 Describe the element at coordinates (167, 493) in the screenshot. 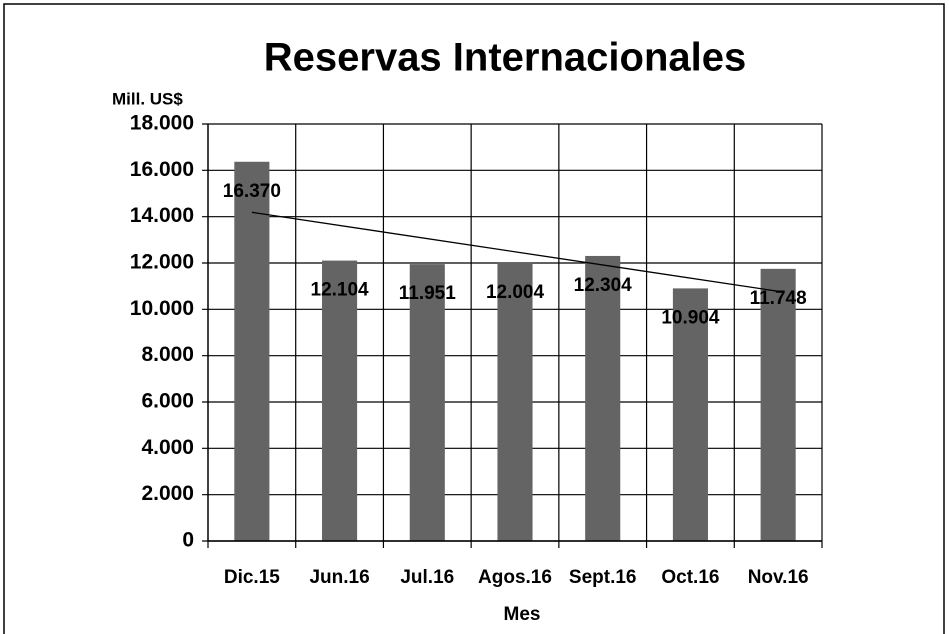

I see `y-tick-label: 2.000` at that location.